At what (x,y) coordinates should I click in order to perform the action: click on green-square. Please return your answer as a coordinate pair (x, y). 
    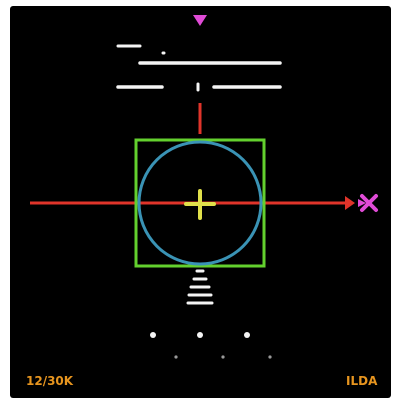
    Looking at the image, I should click on (200, 203).